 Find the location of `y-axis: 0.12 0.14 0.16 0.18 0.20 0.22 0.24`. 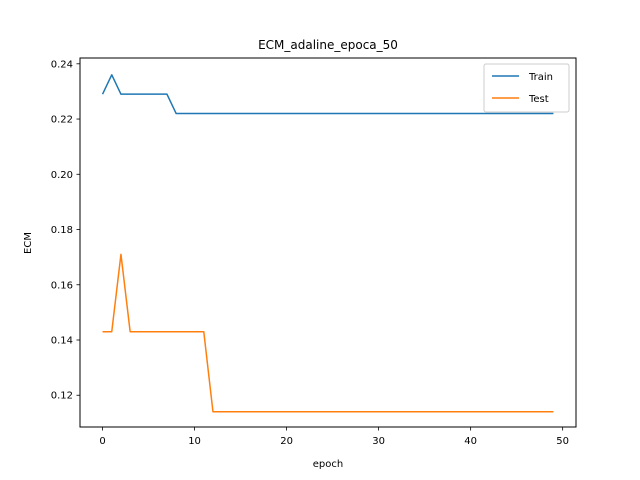

y-axis: 0.12 0.14 0.16 0.18 0.20 0.22 0.24 is located at coordinates (65, 230).